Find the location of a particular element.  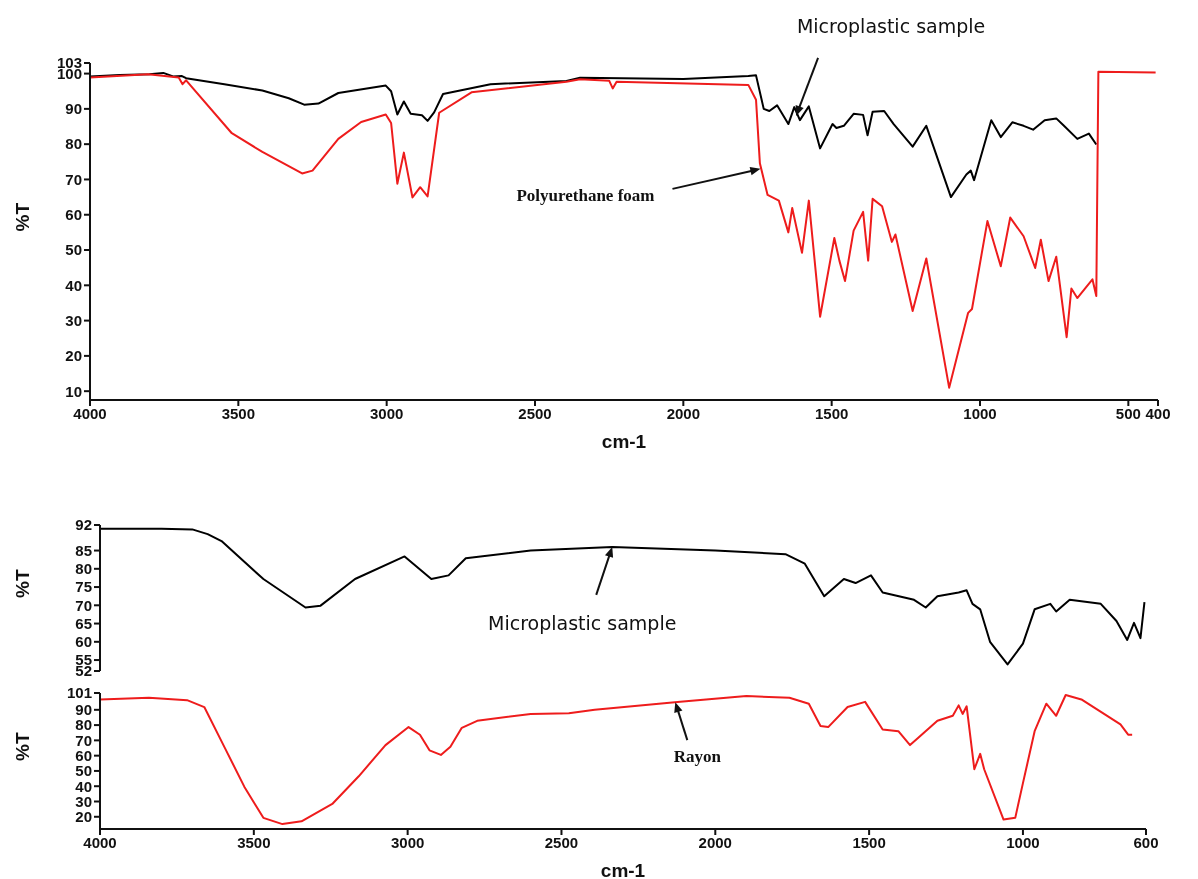

x-tick-label: 600 is located at coordinates (1146, 842).